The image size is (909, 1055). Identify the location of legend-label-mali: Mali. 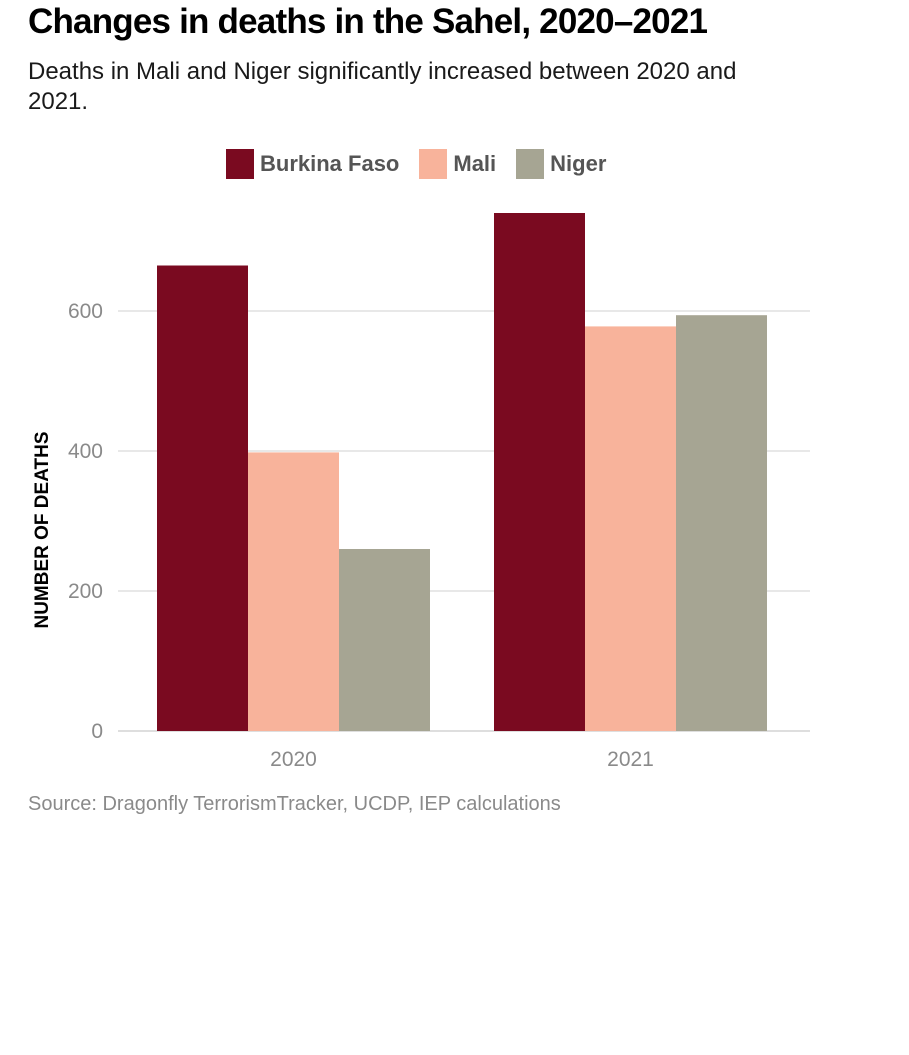
(475, 163).